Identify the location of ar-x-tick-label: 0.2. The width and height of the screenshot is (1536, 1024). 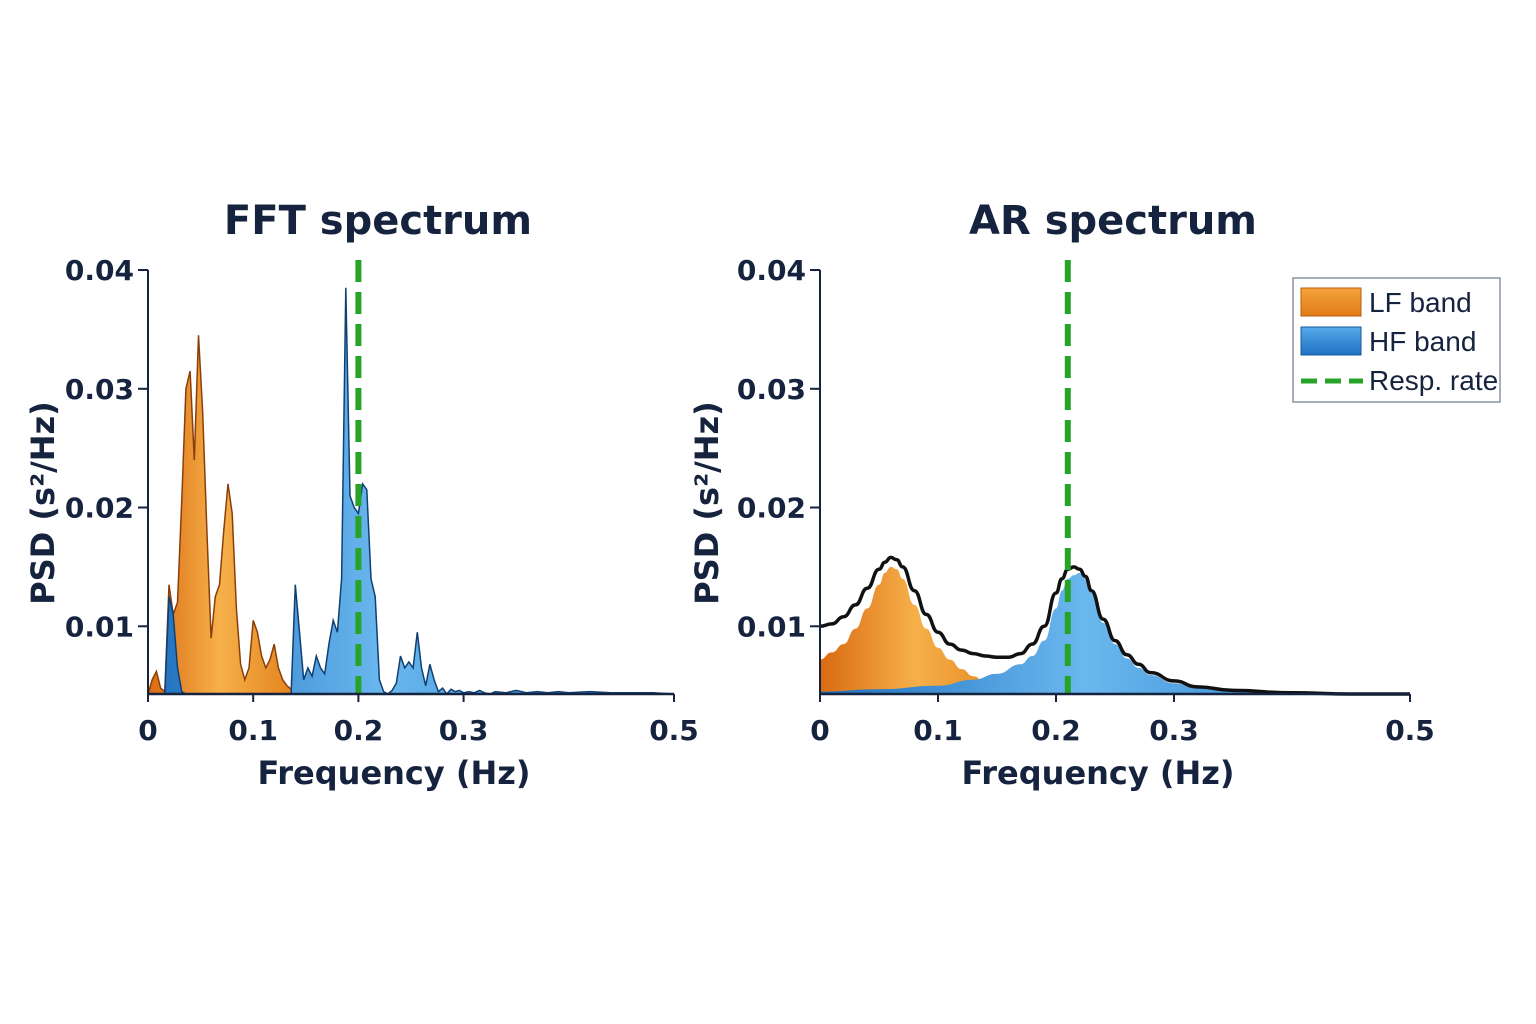
(1056, 730).